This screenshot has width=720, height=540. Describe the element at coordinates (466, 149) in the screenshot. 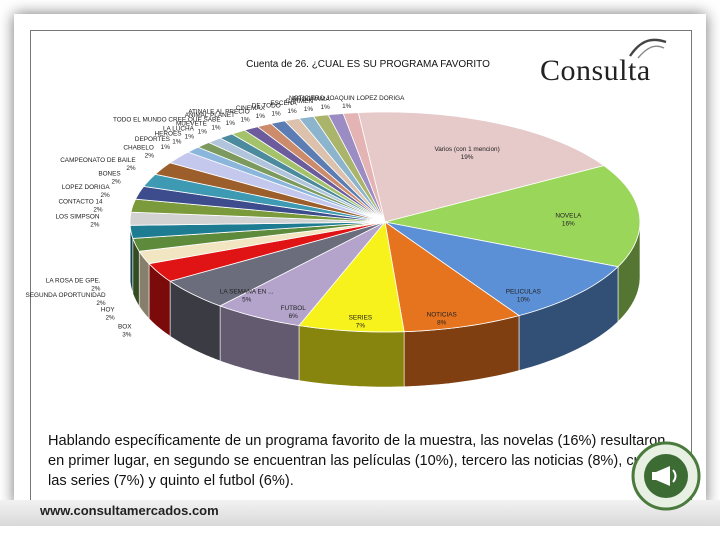

I see `slice-label: Varios (con 1 mencion)` at that location.